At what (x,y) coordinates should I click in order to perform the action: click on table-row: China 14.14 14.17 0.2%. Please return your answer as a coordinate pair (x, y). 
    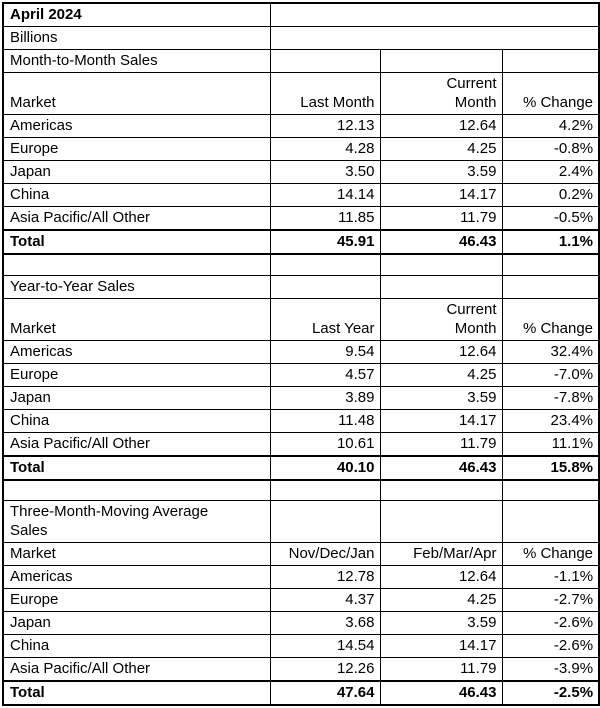
    Looking at the image, I should click on (301, 195).